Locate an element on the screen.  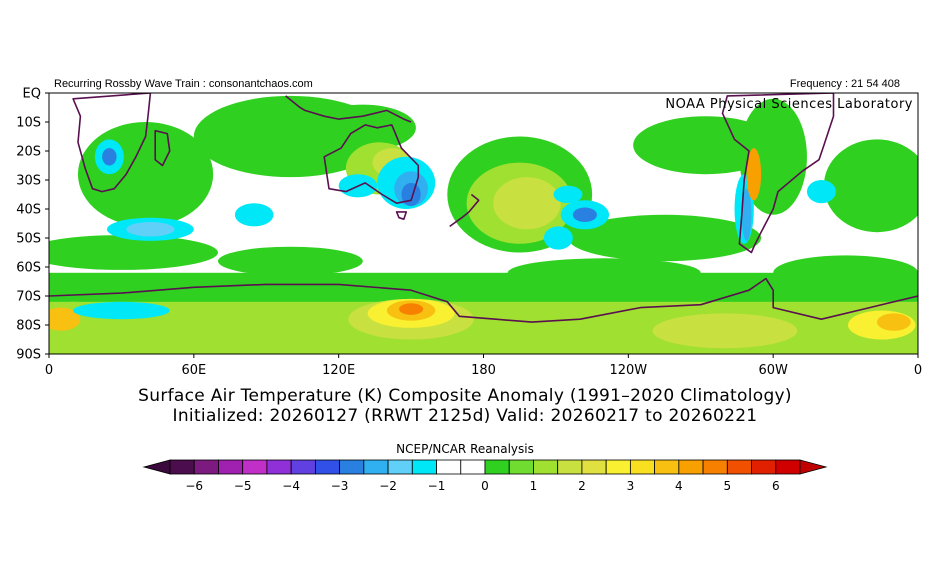
lon-label: 180 is located at coordinates (483, 370).